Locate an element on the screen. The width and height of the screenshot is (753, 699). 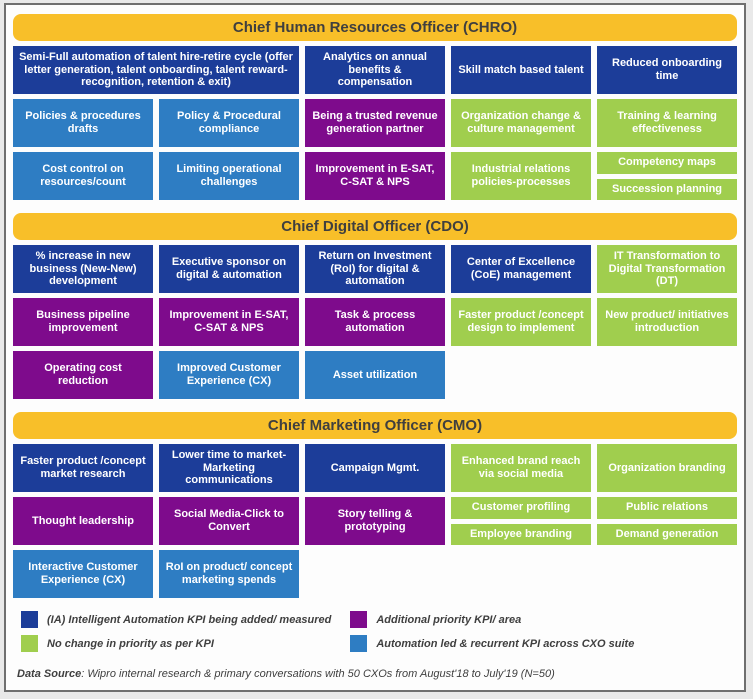
legend-swatch-purple-icon is located at coordinates (359, 619).